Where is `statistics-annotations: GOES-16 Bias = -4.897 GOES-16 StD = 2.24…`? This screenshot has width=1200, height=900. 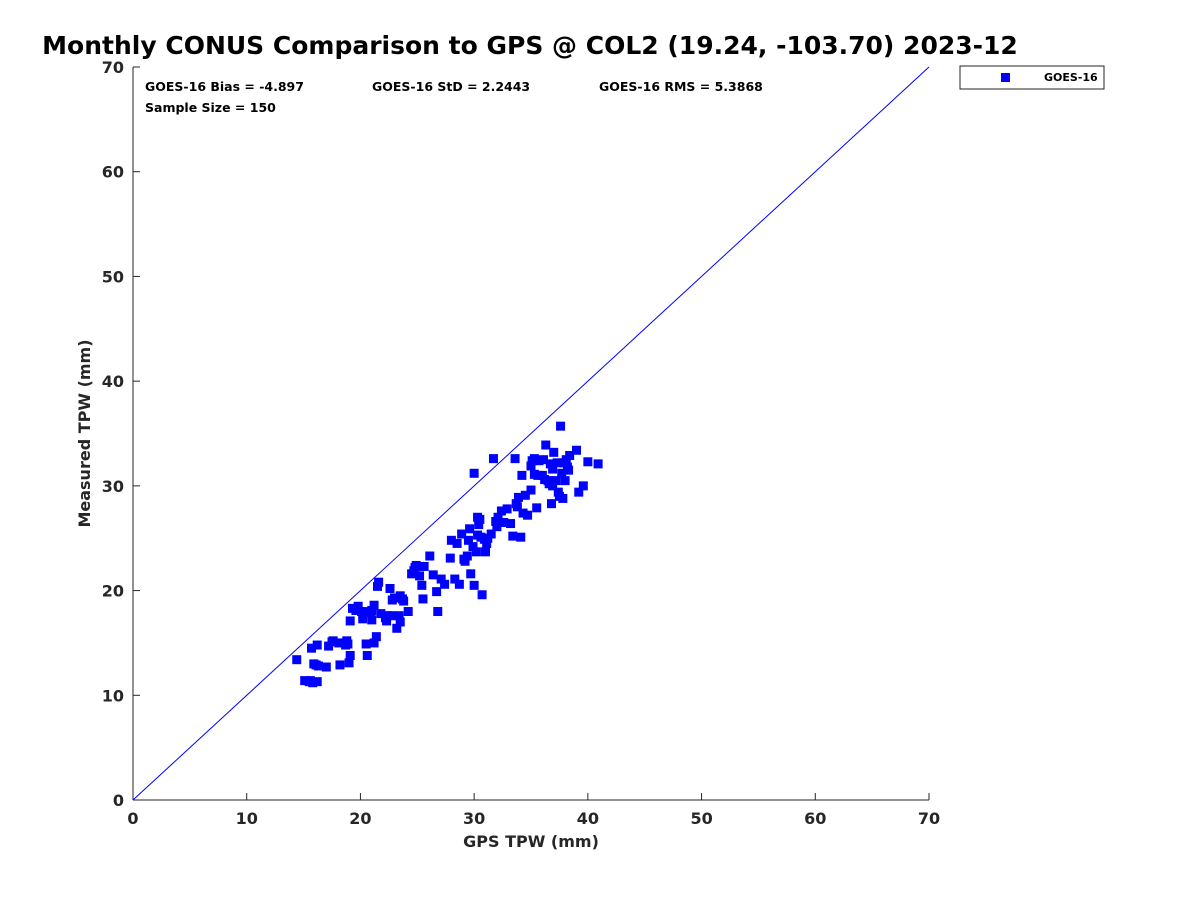 statistics-annotations: GOES-16 Bias = -4.897 GOES-16 StD = 2.24… is located at coordinates (454, 97).